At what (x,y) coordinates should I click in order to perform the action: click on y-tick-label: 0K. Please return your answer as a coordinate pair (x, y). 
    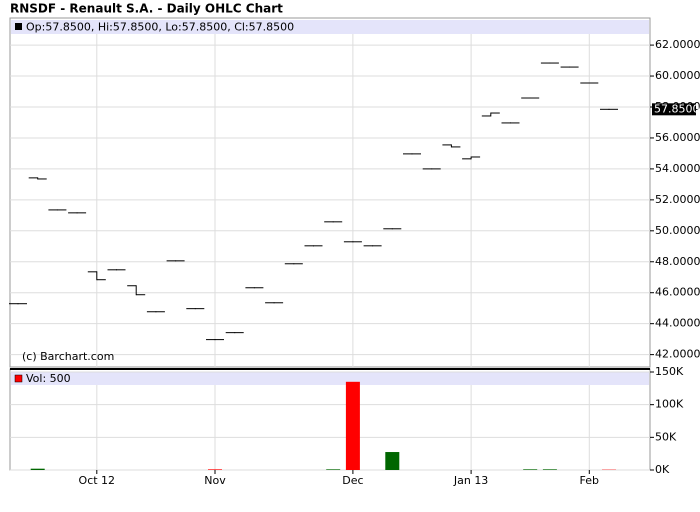
    Looking at the image, I should click on (662, 469).